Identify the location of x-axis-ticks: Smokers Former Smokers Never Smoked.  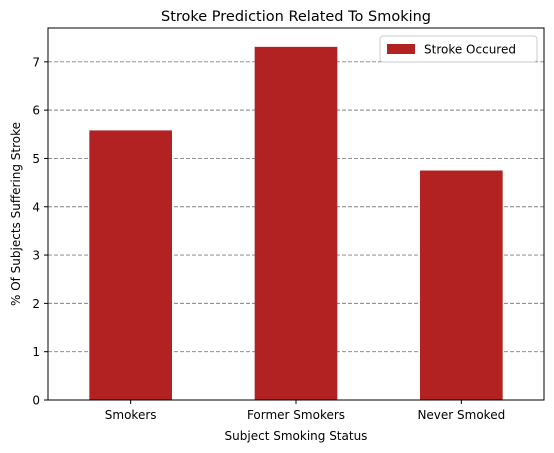
(305, 411).